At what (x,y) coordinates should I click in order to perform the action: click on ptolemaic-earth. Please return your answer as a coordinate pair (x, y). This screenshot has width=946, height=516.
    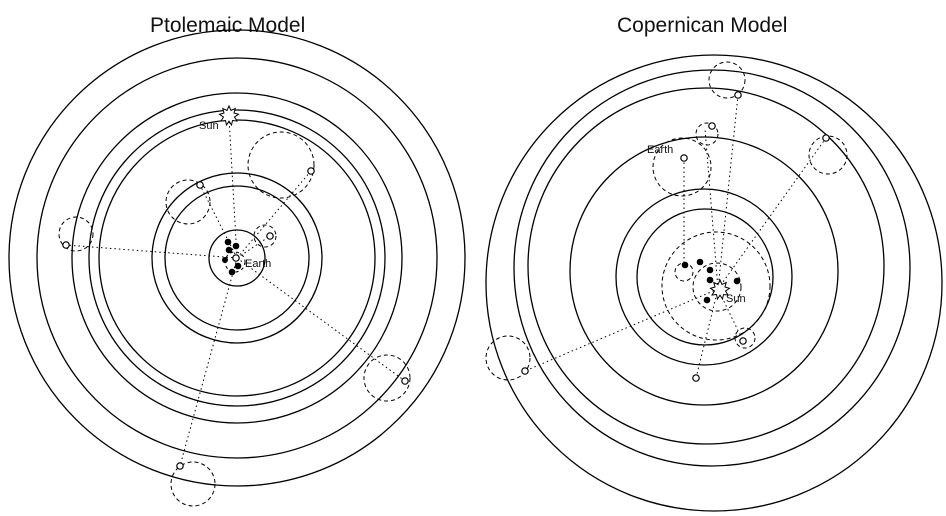
    Looking at the image, I should click on (236, 258).